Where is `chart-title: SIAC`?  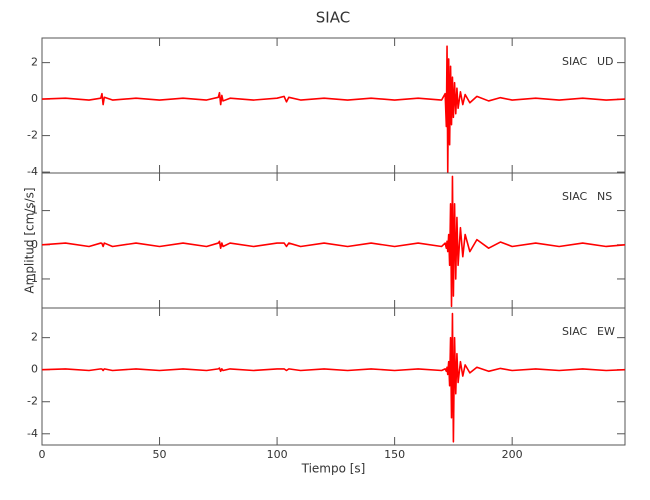 chart-title: SIAC is located at coordinates (333, 18).